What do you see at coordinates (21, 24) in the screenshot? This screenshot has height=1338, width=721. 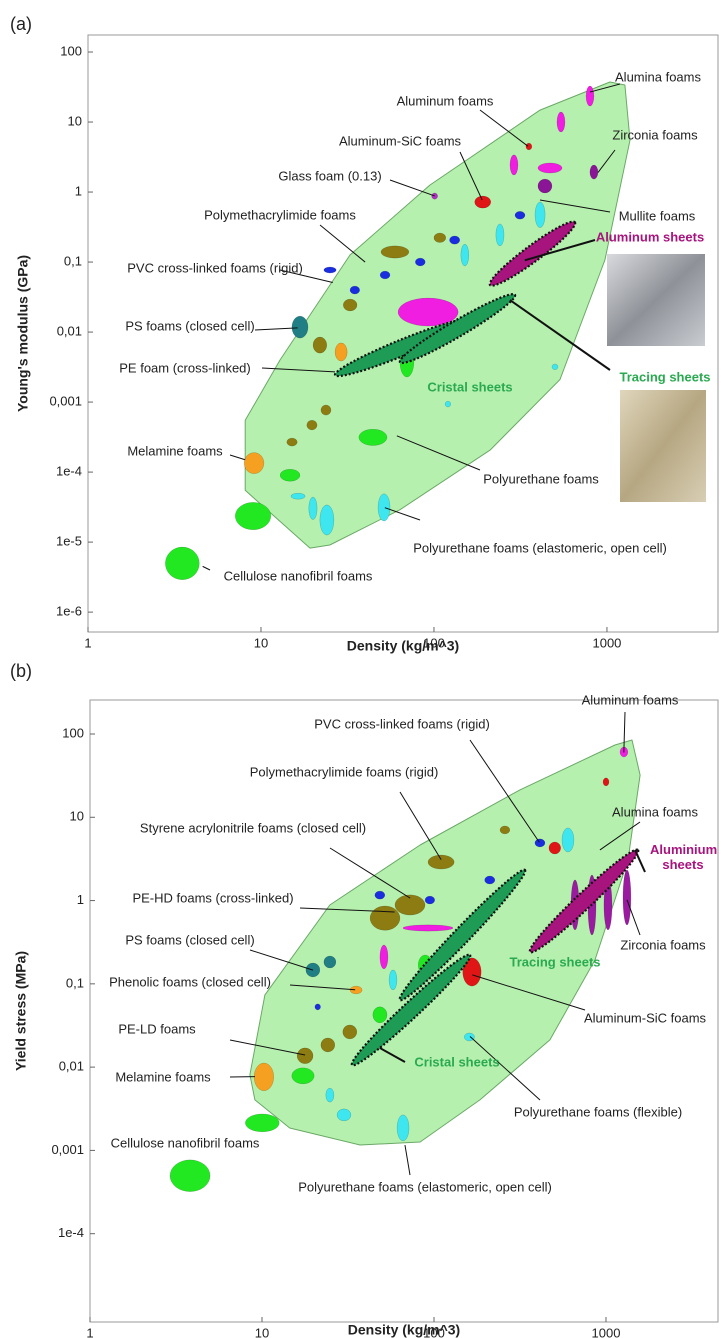 I see `panel-label: (a)` at bounding box center [21, 24].